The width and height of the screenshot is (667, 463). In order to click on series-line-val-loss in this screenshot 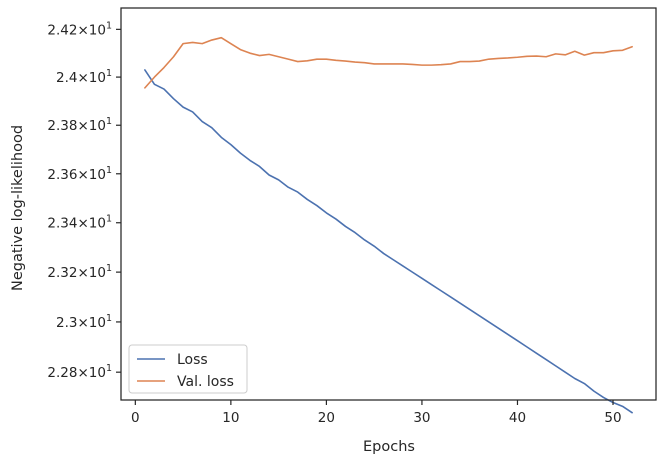, I will do `click(388, 62)`.